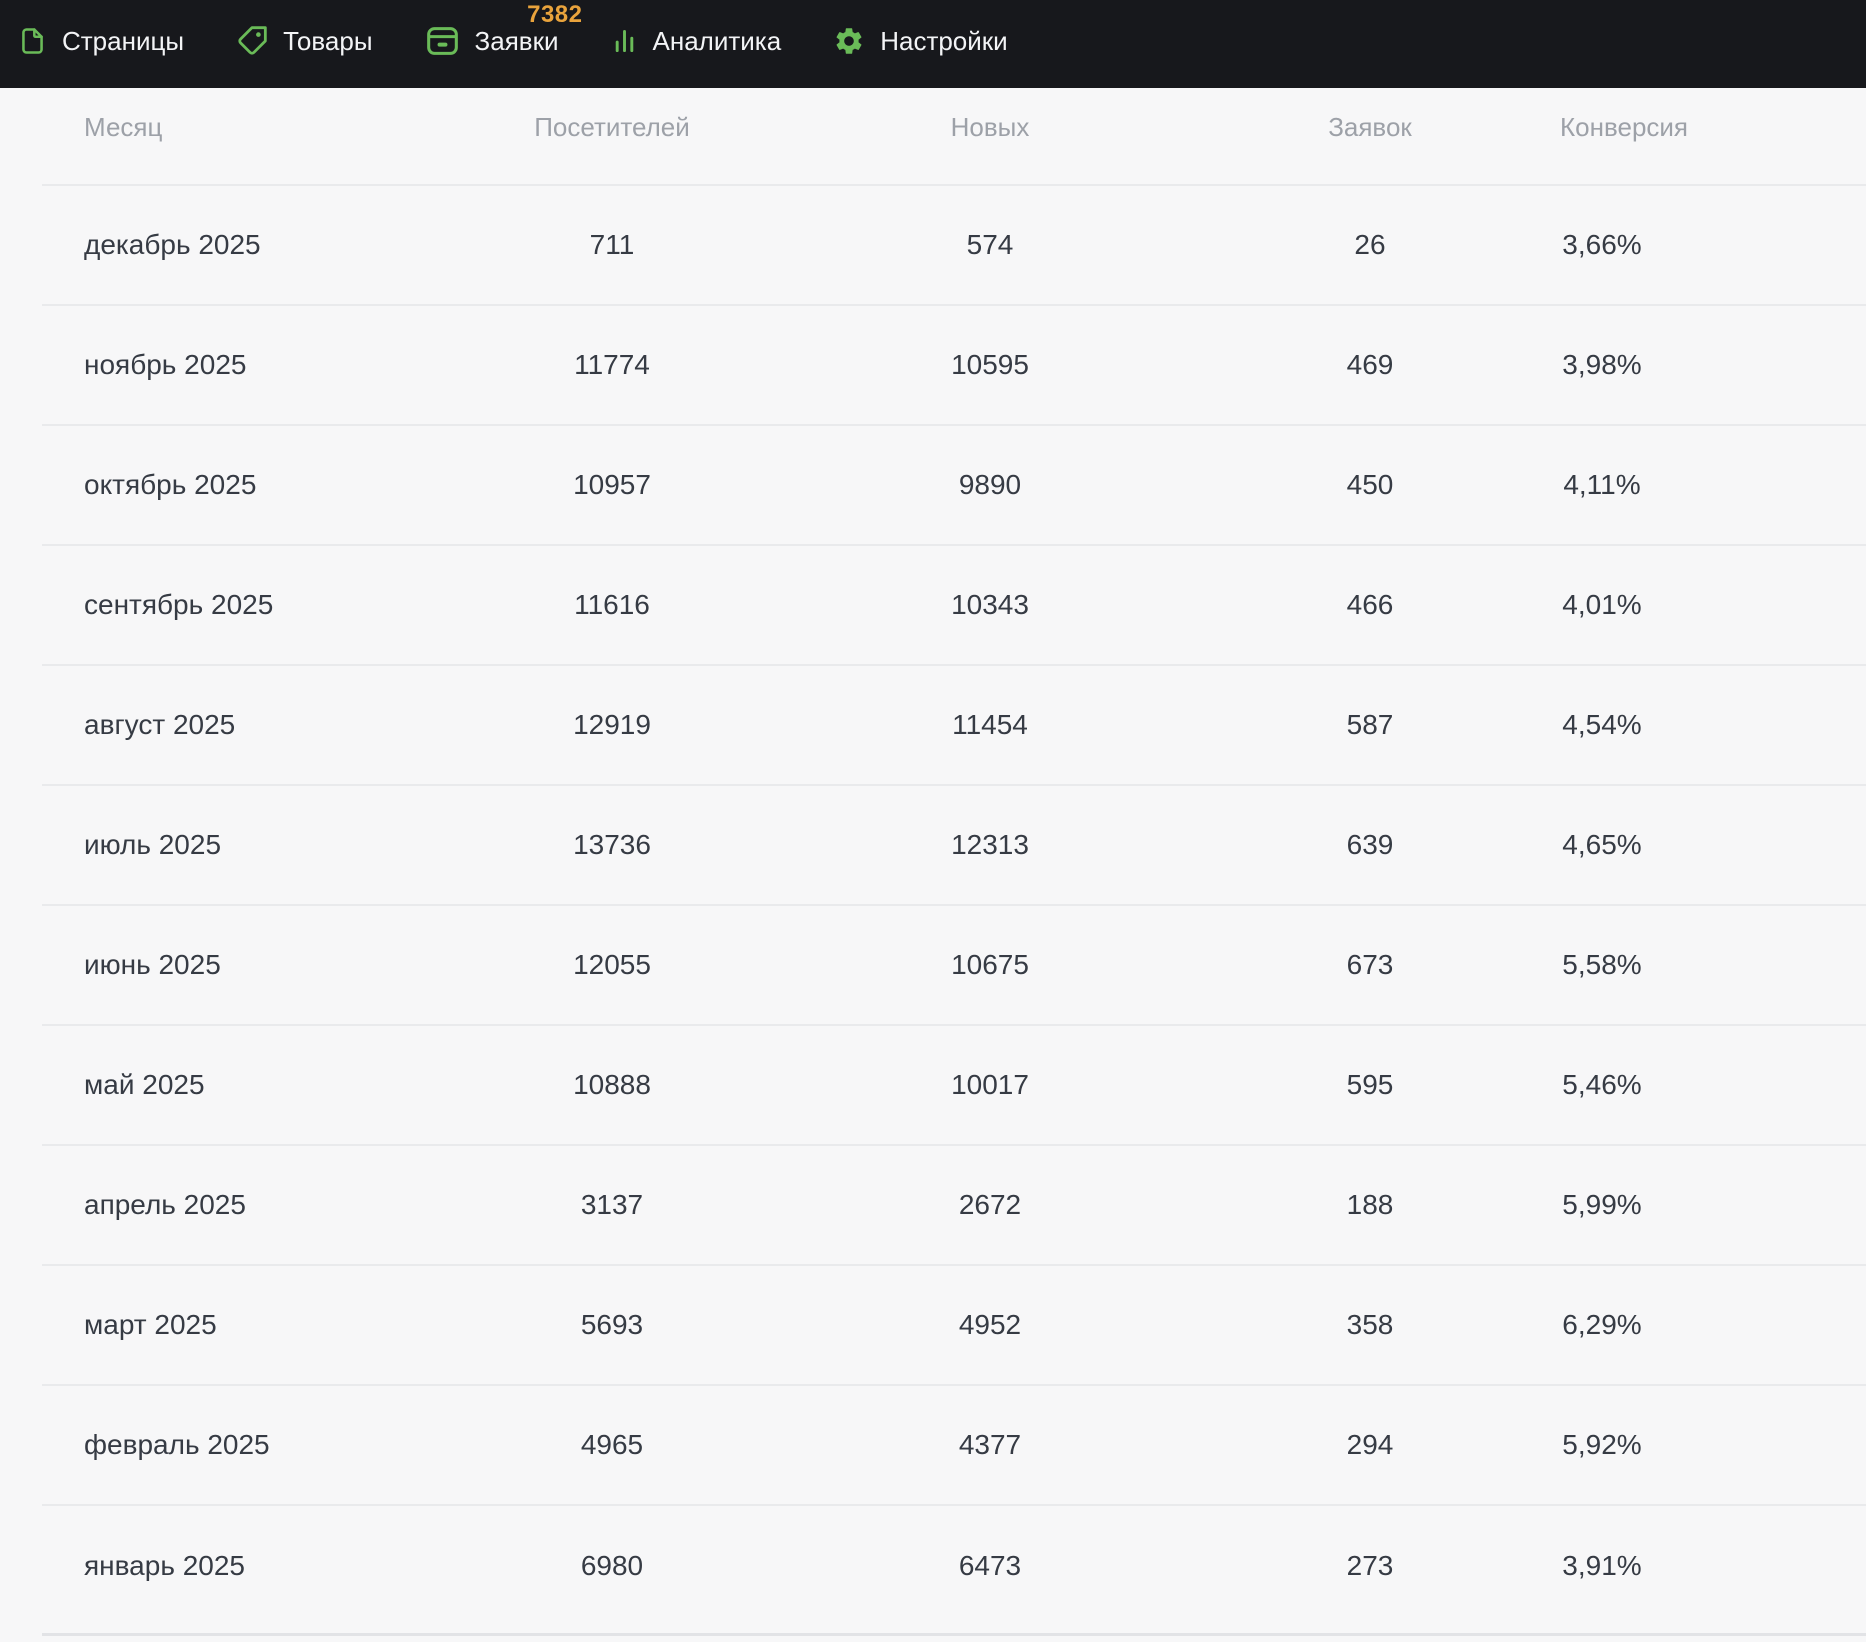 This screenshot has width=1866, height=1642. I want to click on new-visitors-cell: 10017, so click(990, 1084).